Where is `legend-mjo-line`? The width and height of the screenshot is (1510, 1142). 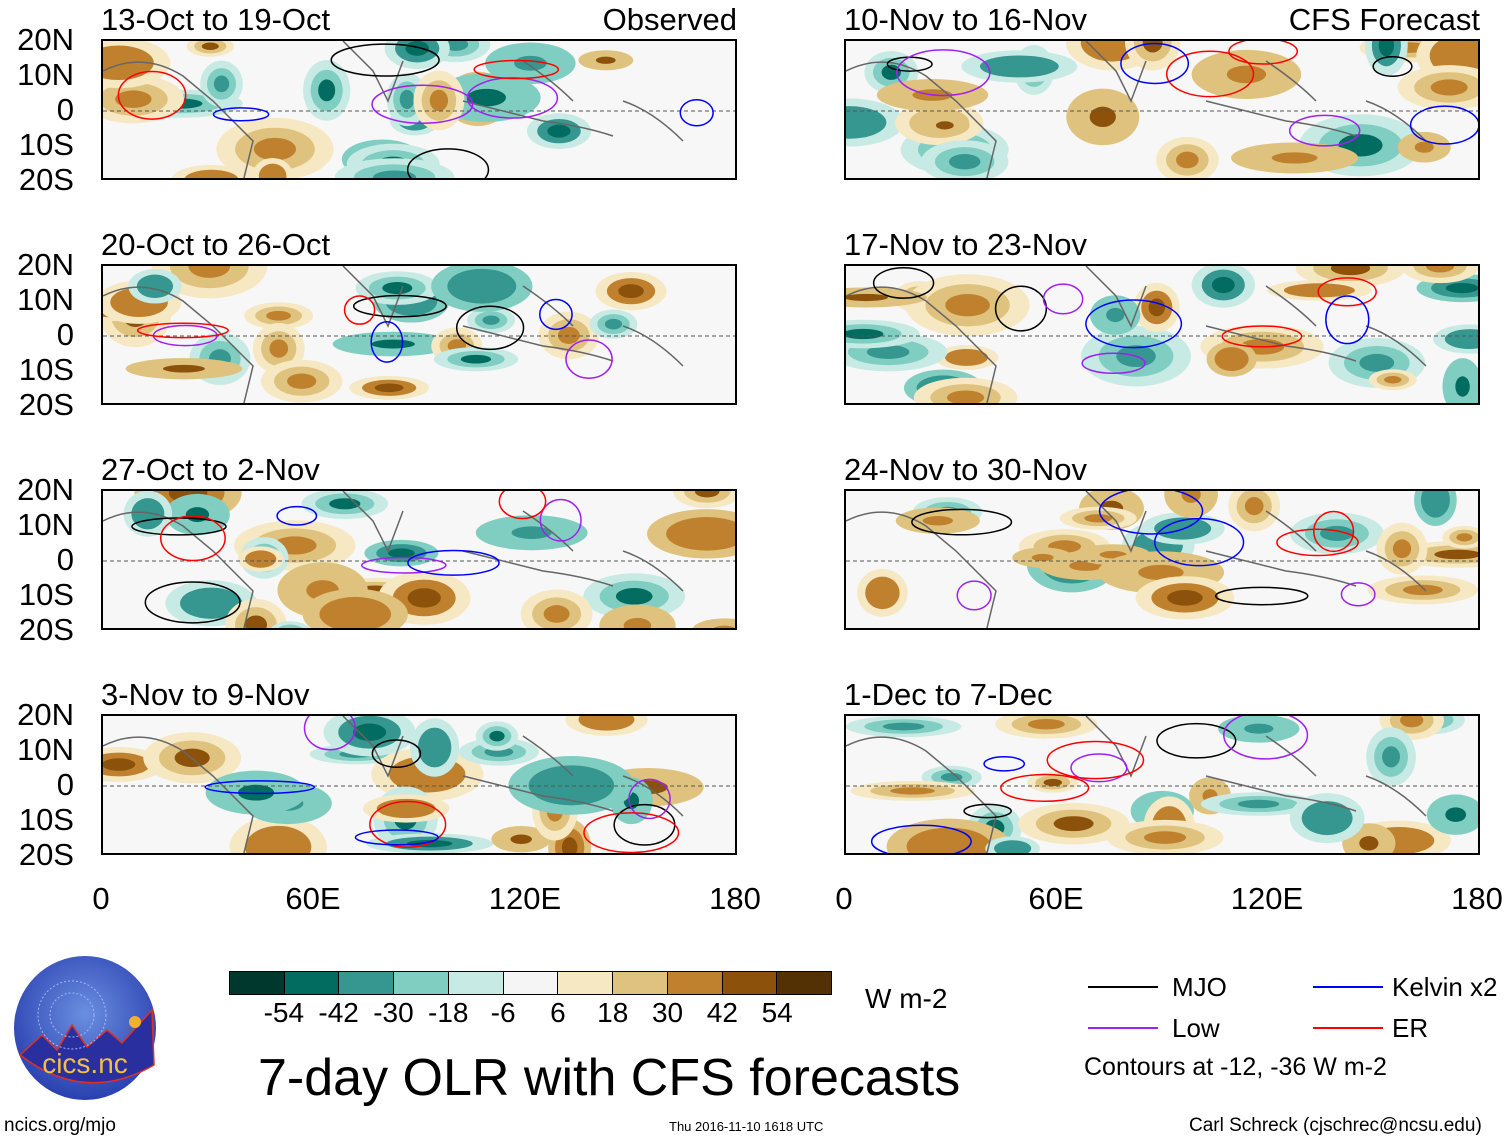
legend-mjo-line is located at coordinates (1123, 987).